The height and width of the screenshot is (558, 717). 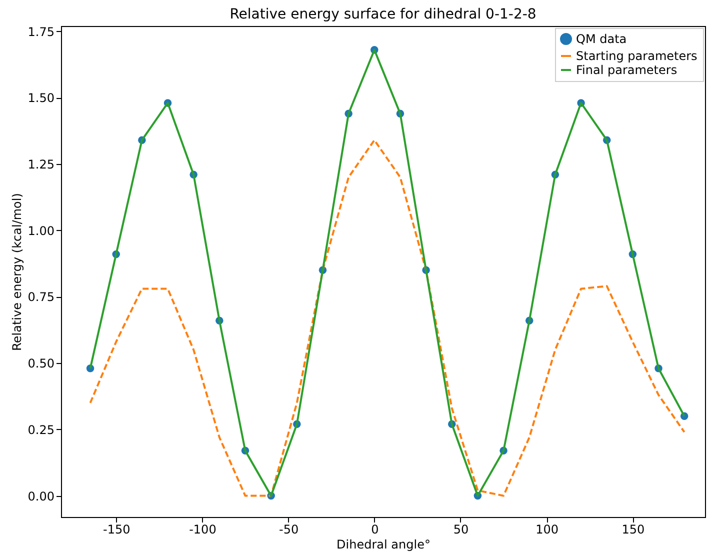 I want to click on x-tick-label: -50, so click(x=288, y=529).